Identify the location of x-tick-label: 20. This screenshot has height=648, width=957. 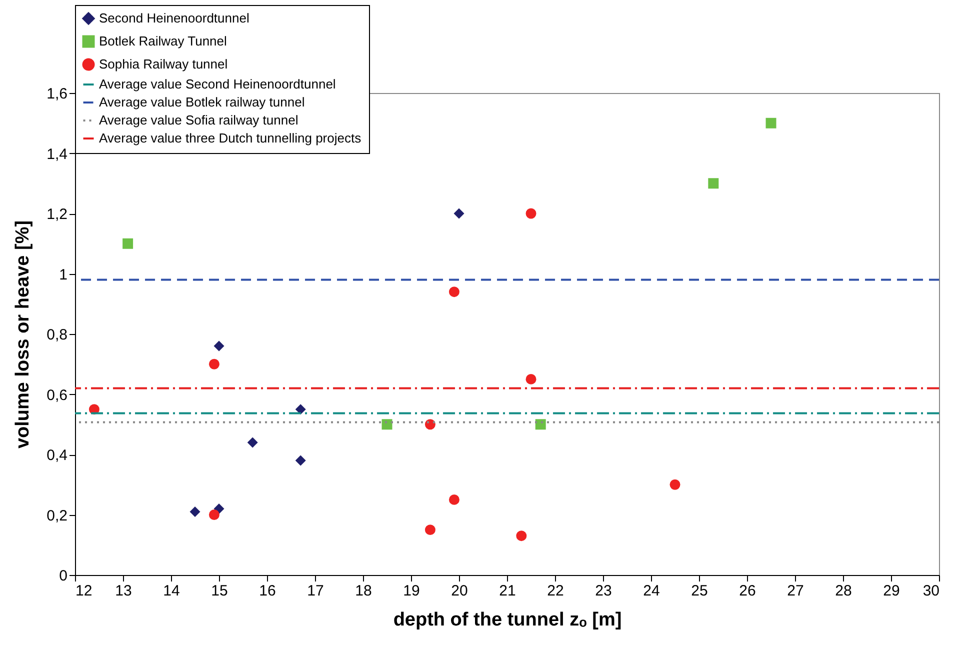
(459, 591).